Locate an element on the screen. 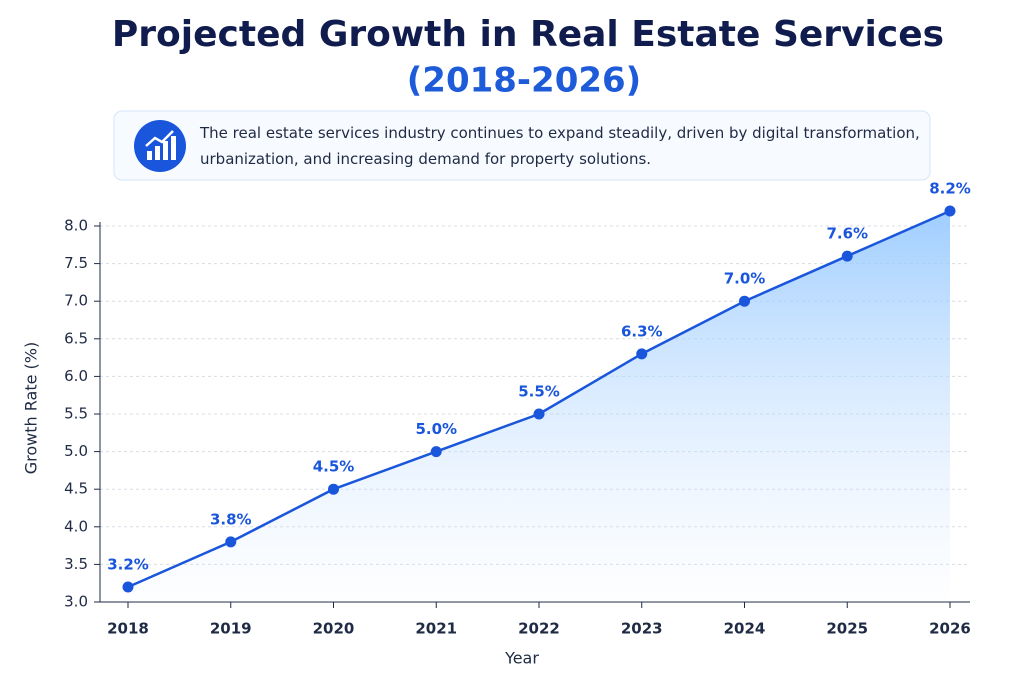  y-tick-label: 6.0 is located at coordinates (76, 376).